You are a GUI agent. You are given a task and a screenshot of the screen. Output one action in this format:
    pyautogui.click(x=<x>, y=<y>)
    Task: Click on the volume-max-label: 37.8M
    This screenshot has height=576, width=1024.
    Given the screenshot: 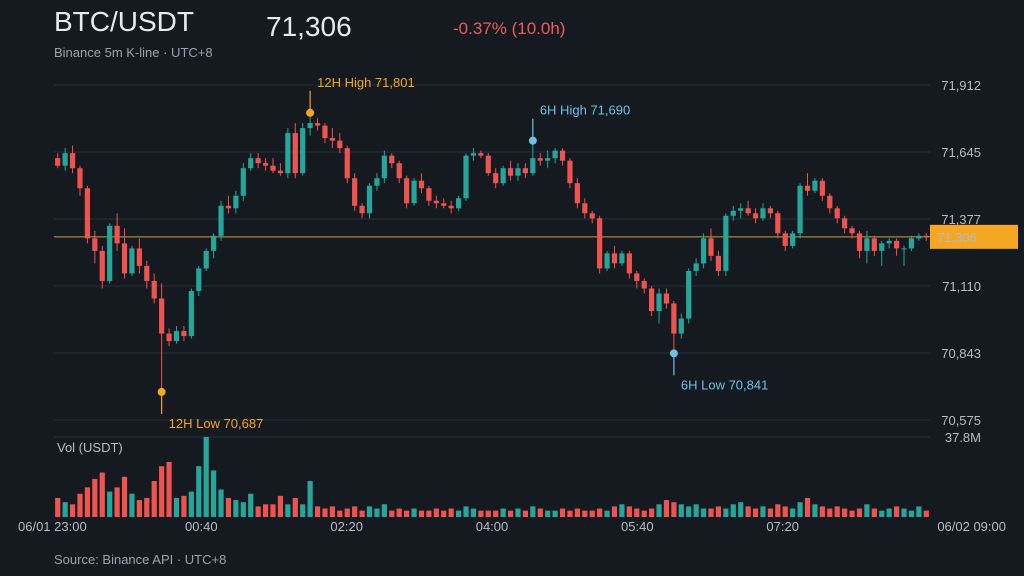 What is the action you would take?
    pyautogui.click(x=963, y=437)
    